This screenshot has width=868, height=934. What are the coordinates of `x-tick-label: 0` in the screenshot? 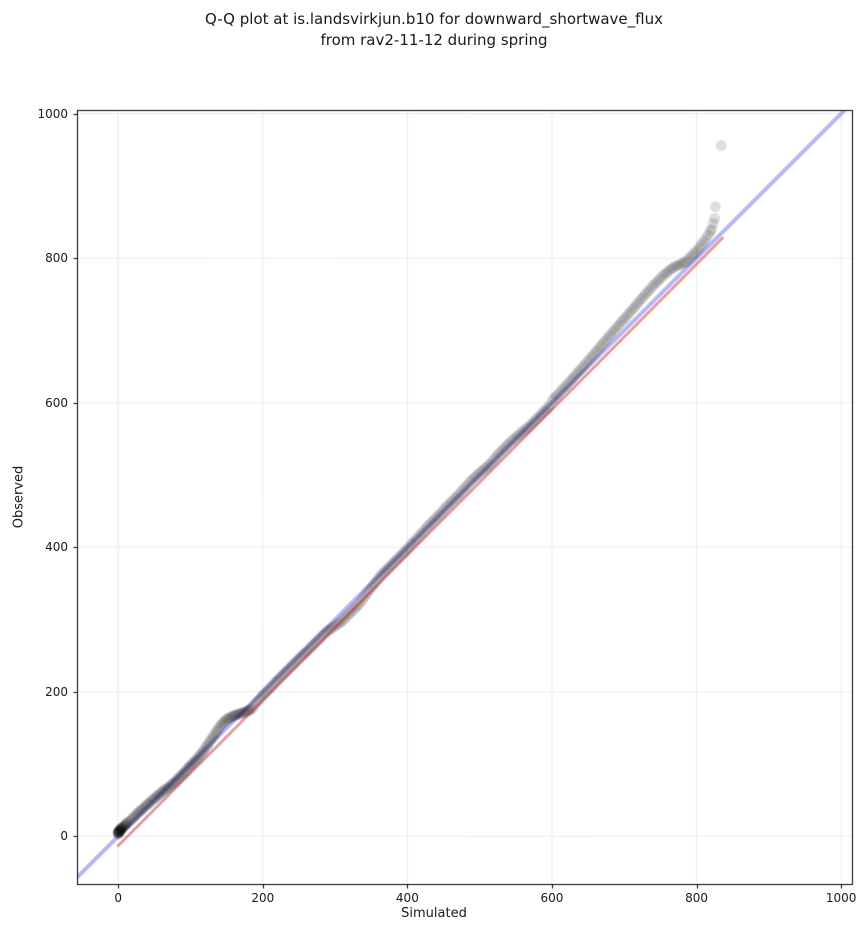 It's located at (118, 898).